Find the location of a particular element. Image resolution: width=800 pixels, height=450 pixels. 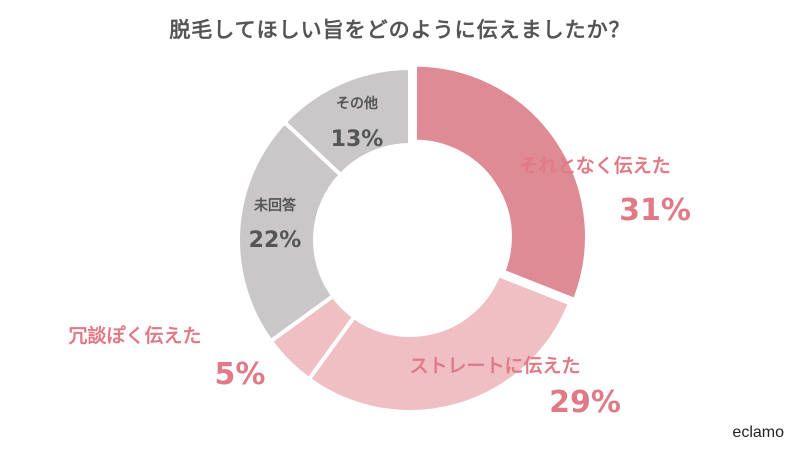

category-label: その他 is located at coordinates (357, 103).